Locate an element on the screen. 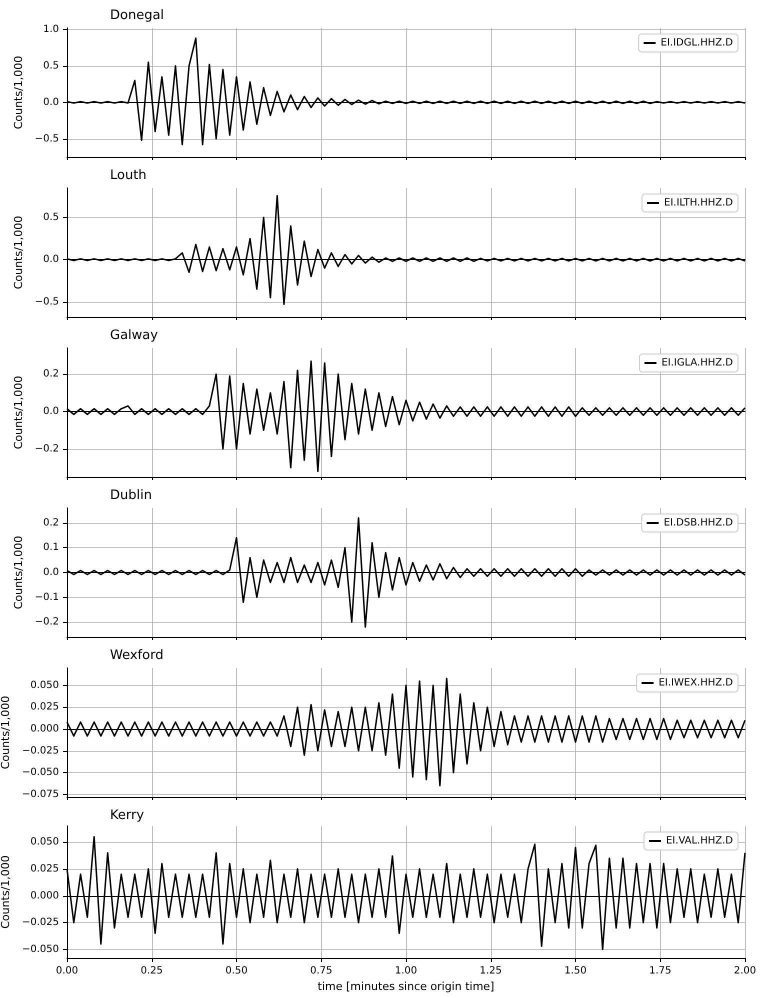 The width and height of the screenshot is (768, 998). y-tick-label: −0.075 is located at coordinates (40, 794).